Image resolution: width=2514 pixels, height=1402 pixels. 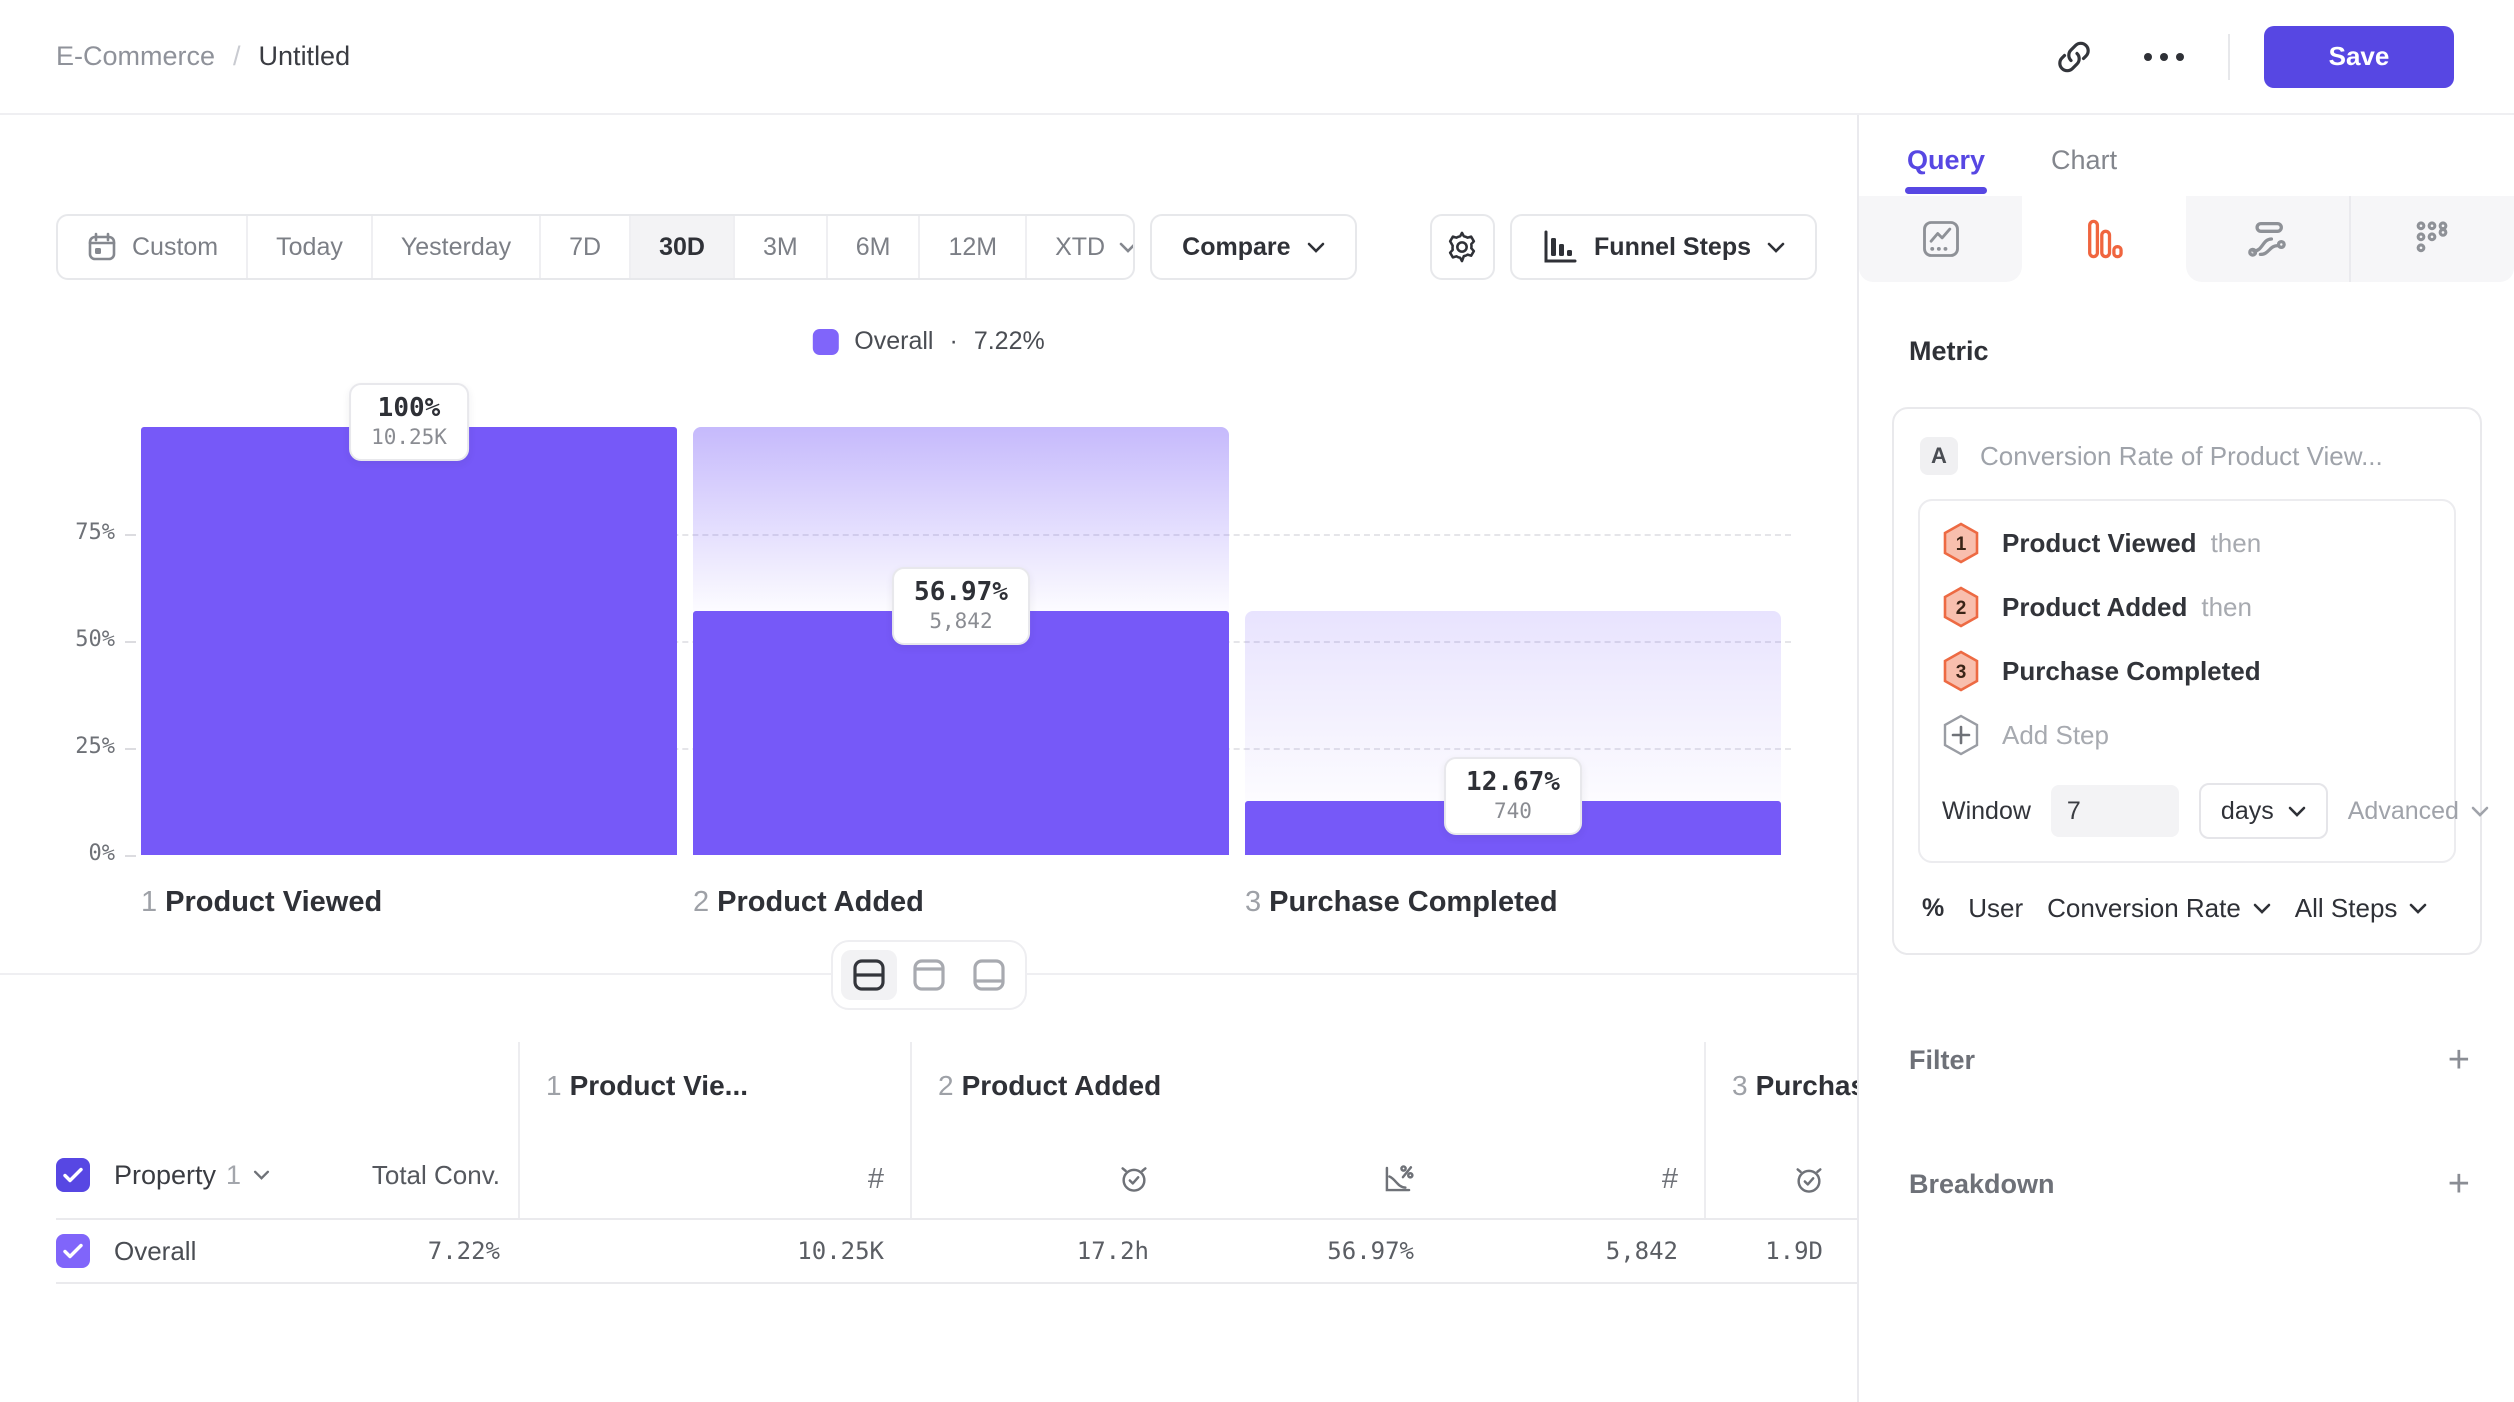 What do you see at coordinates (409, 437) in the screenshot?
I see `tooltip-count: 10.25K` at bounding box center [409, 437].